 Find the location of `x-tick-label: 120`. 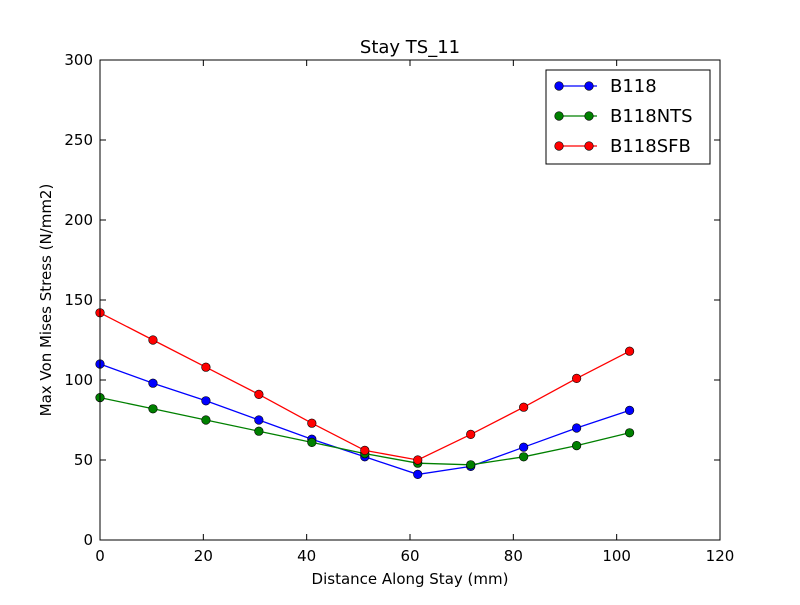

x-tick-label: 120 is located at coordinates (720, 556).